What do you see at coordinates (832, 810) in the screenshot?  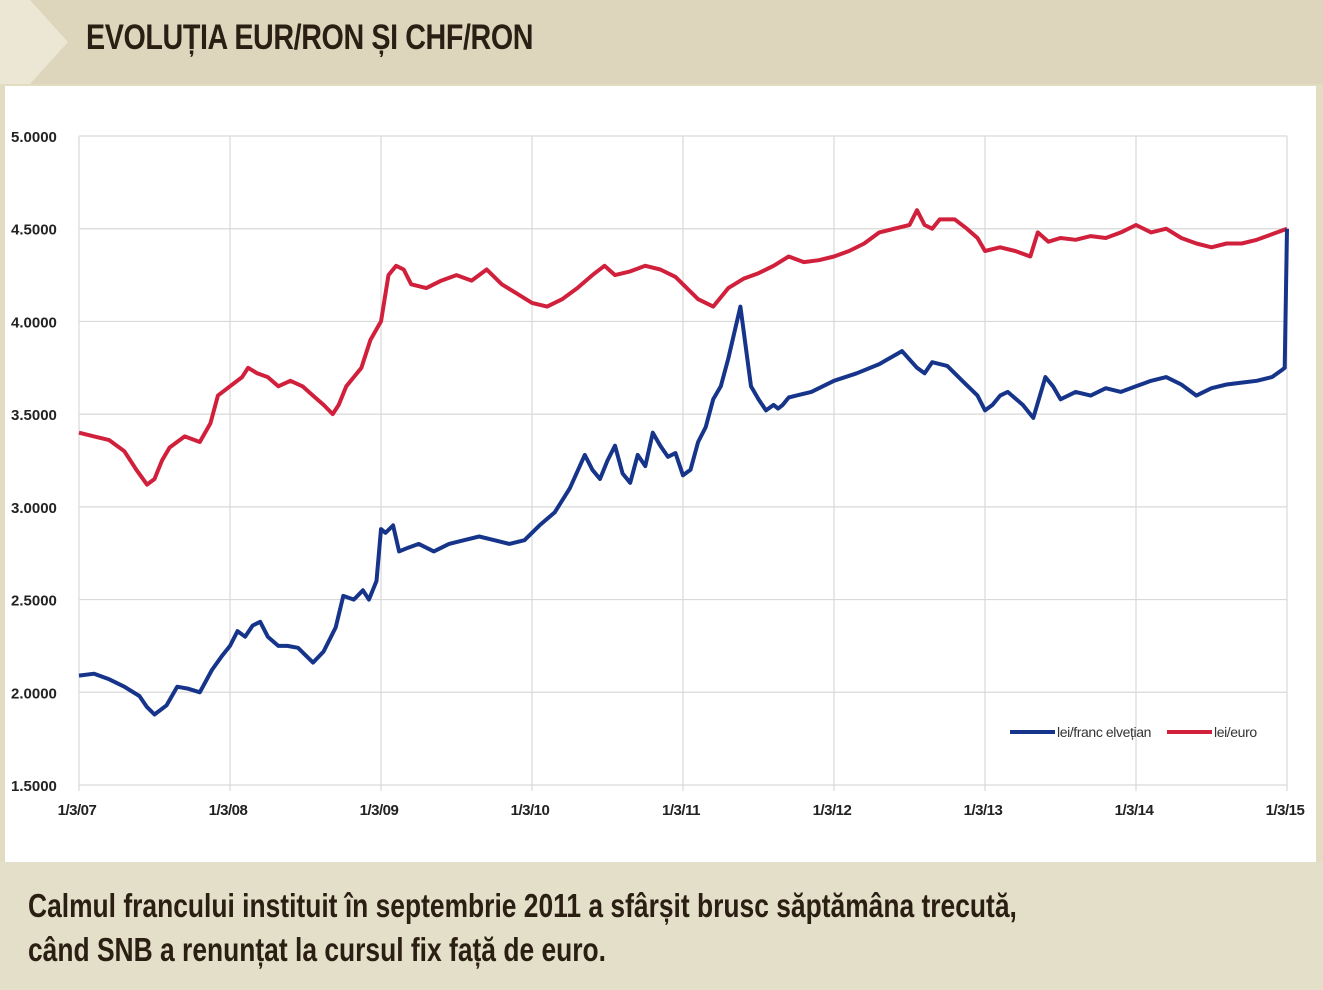 I see `x-tick-label: 1/3/12` at bounding box center [832, 810].